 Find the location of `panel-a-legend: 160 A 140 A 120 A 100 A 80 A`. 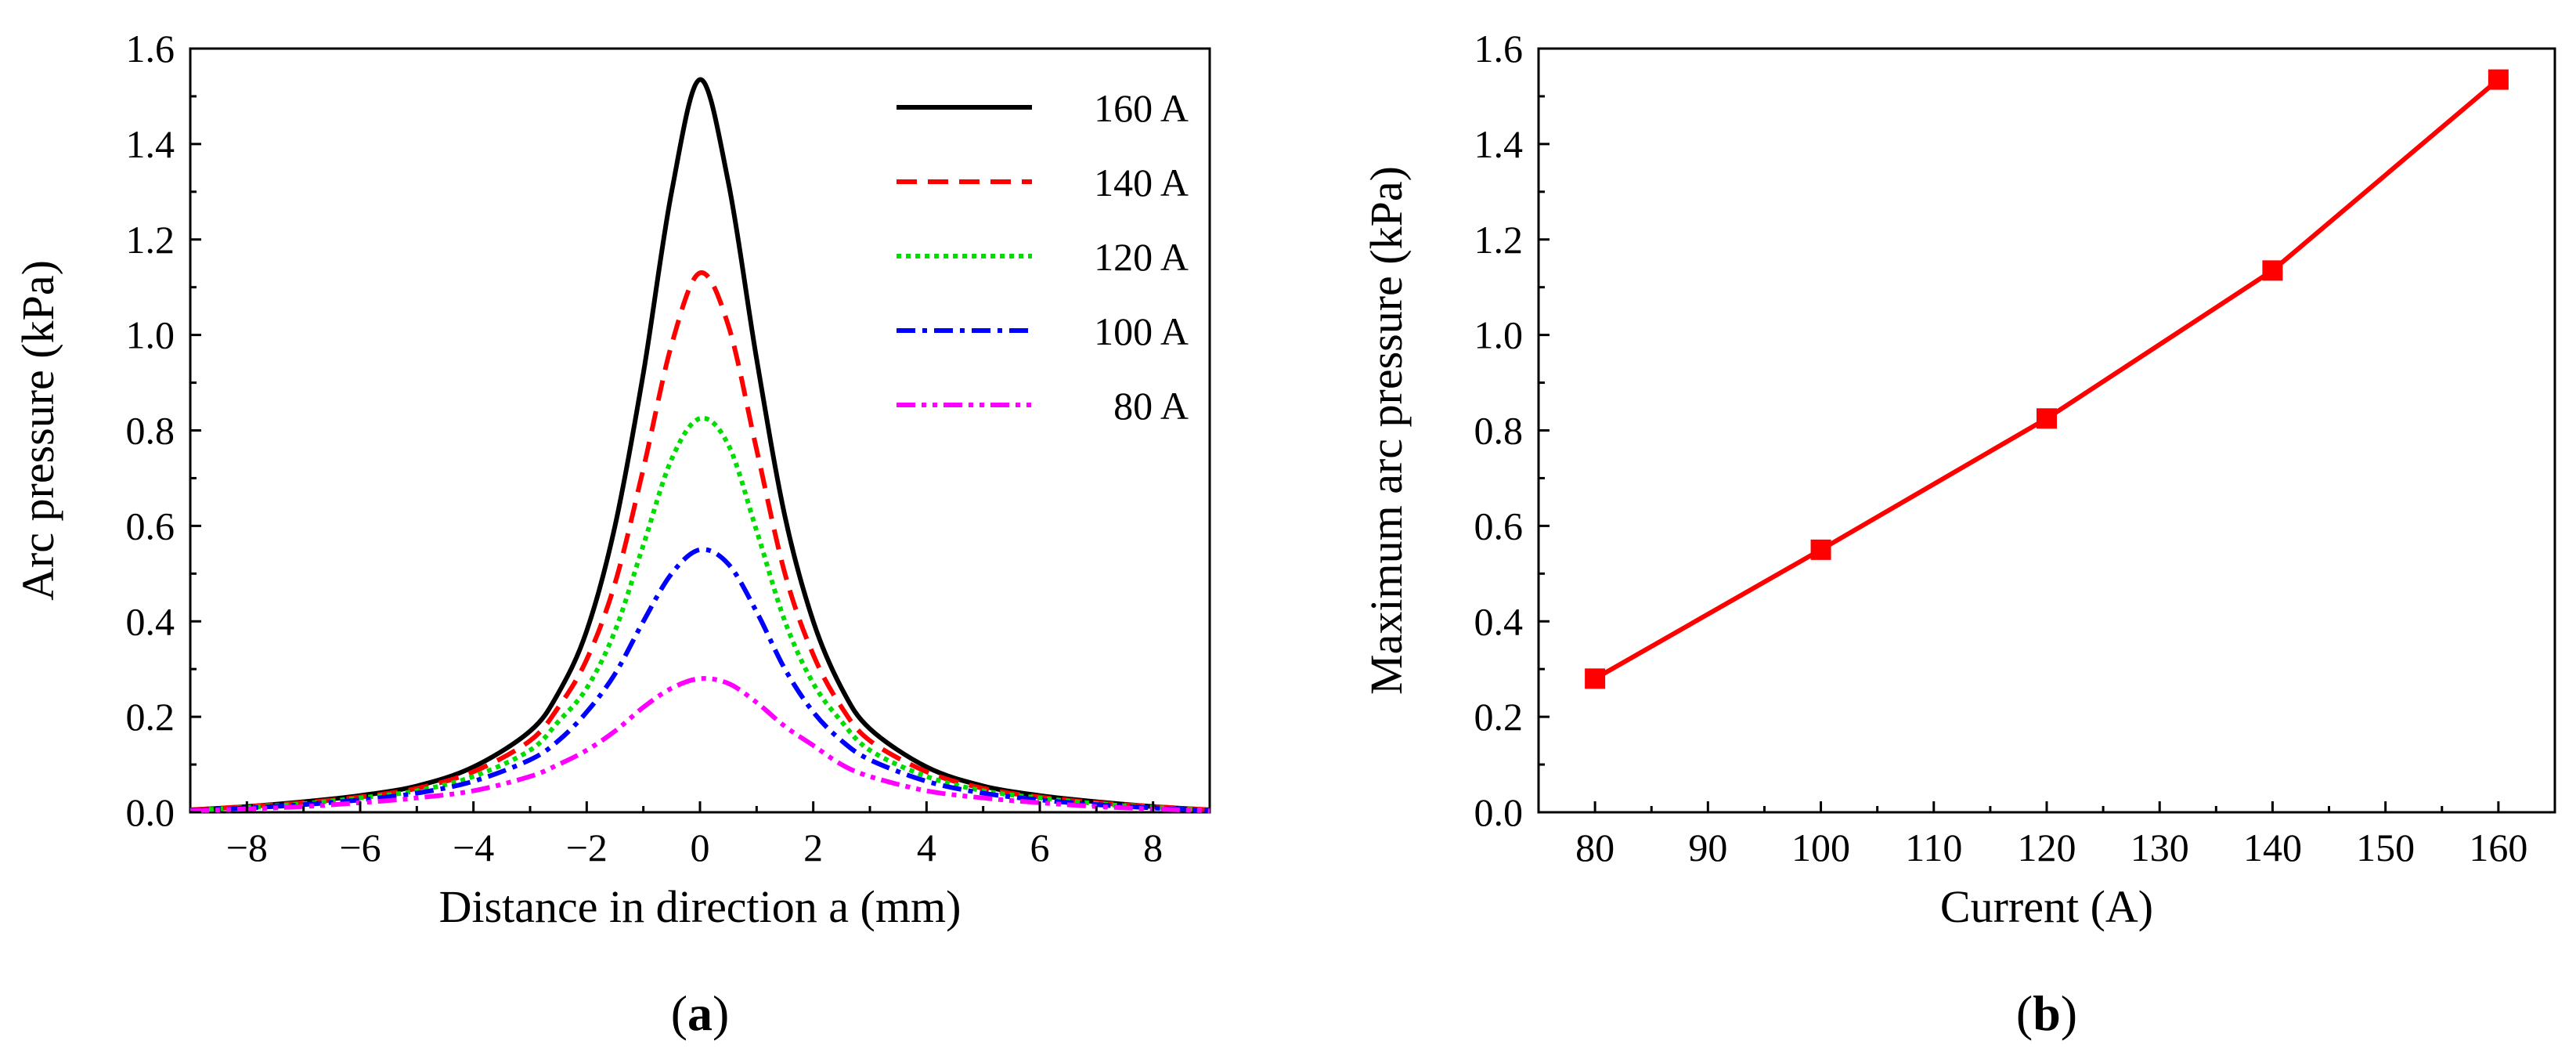

panel-a-legend: 160 A 140 A 120 A 100 A 80 A is located at coordinates (1043, 257).